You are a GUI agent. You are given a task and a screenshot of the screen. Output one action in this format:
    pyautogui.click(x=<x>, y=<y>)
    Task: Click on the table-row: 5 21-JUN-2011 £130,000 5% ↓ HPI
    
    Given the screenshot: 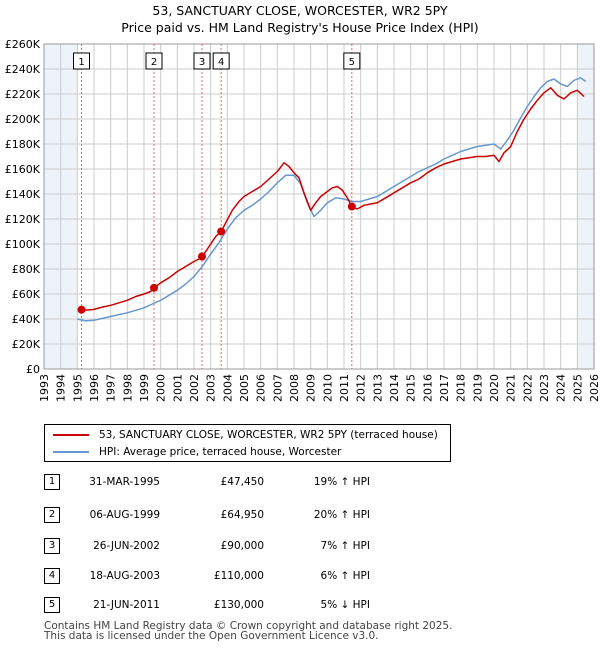 What is the action you would take?
    pyautogui.click(x=244, y=605)
    